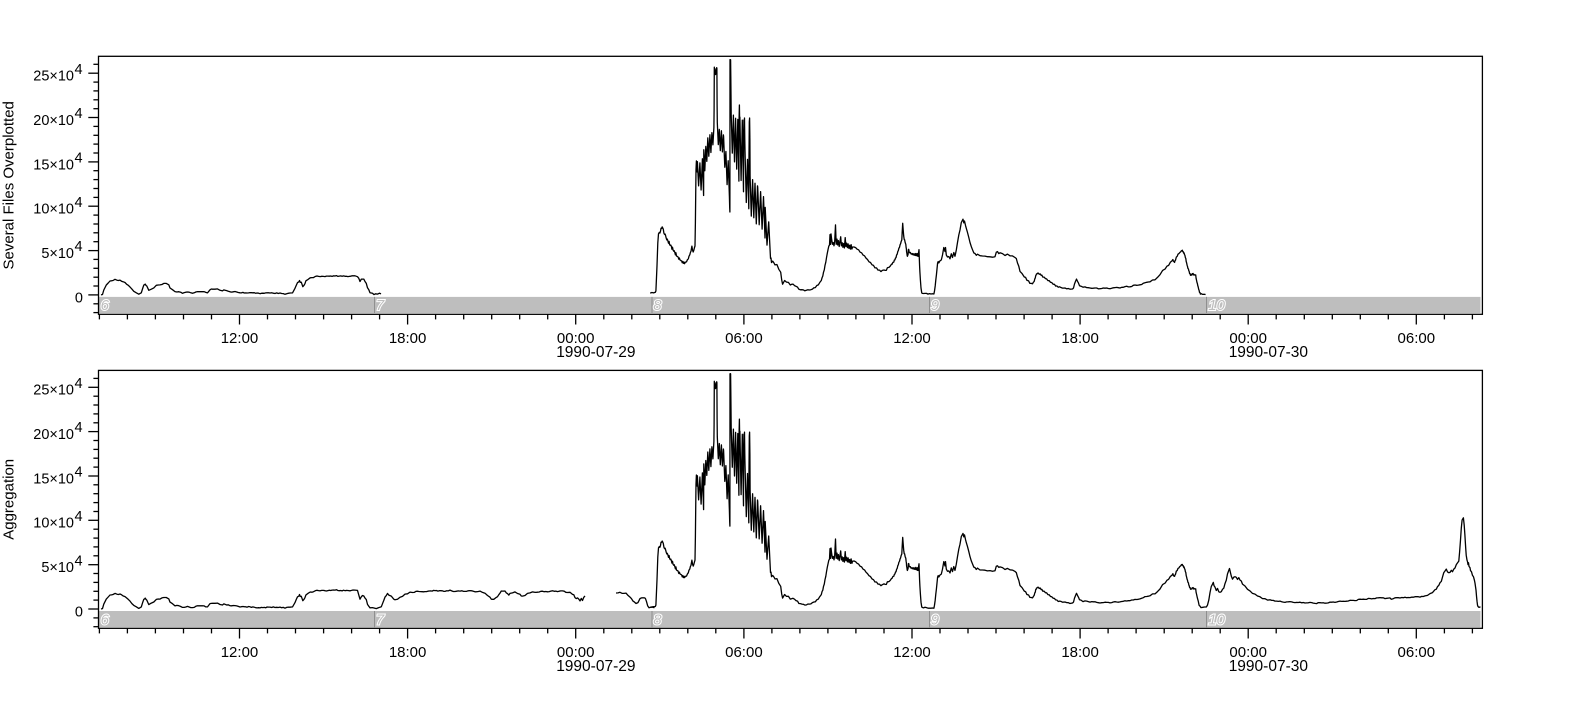 The image size is (1580, 703). Describe the element at coordinates (9, 499) in the screenshot. I see `svg-text: Aggregation` at that location.